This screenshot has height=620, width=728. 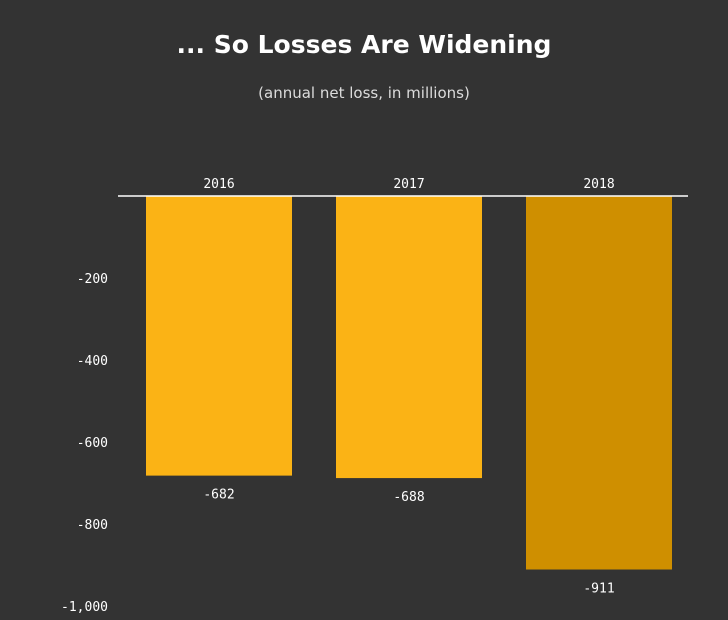 I want to click on y-tick-label: -1,000, so click(x=84, y=607).